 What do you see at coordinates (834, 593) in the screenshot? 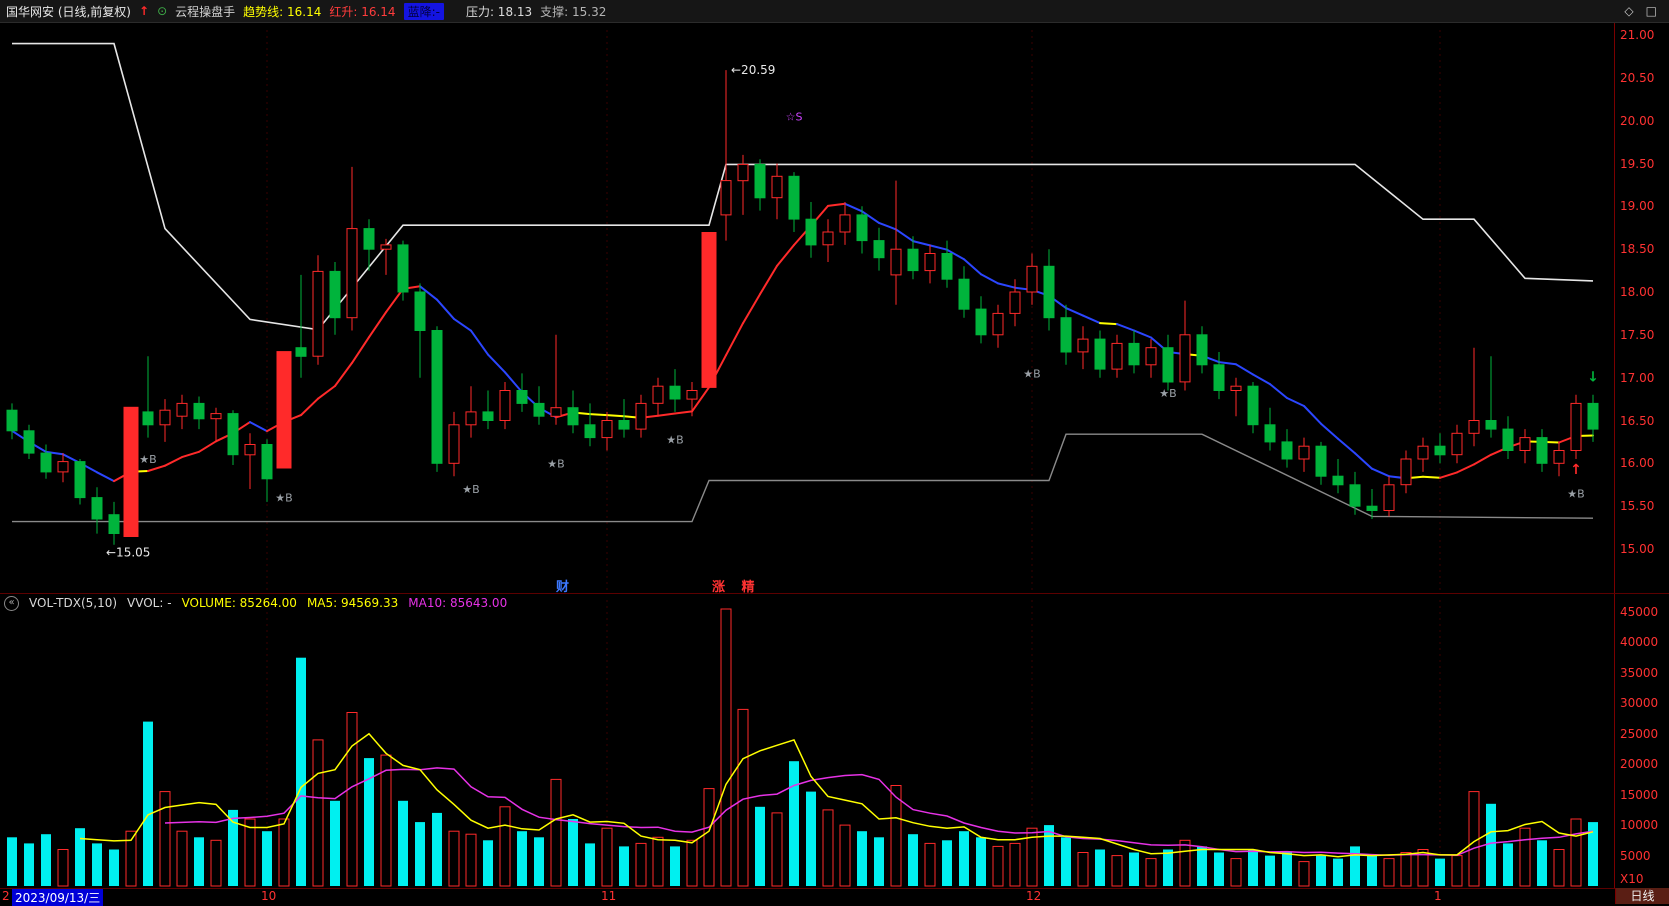
I see `panel-divider` at bounding box center [834, 593].